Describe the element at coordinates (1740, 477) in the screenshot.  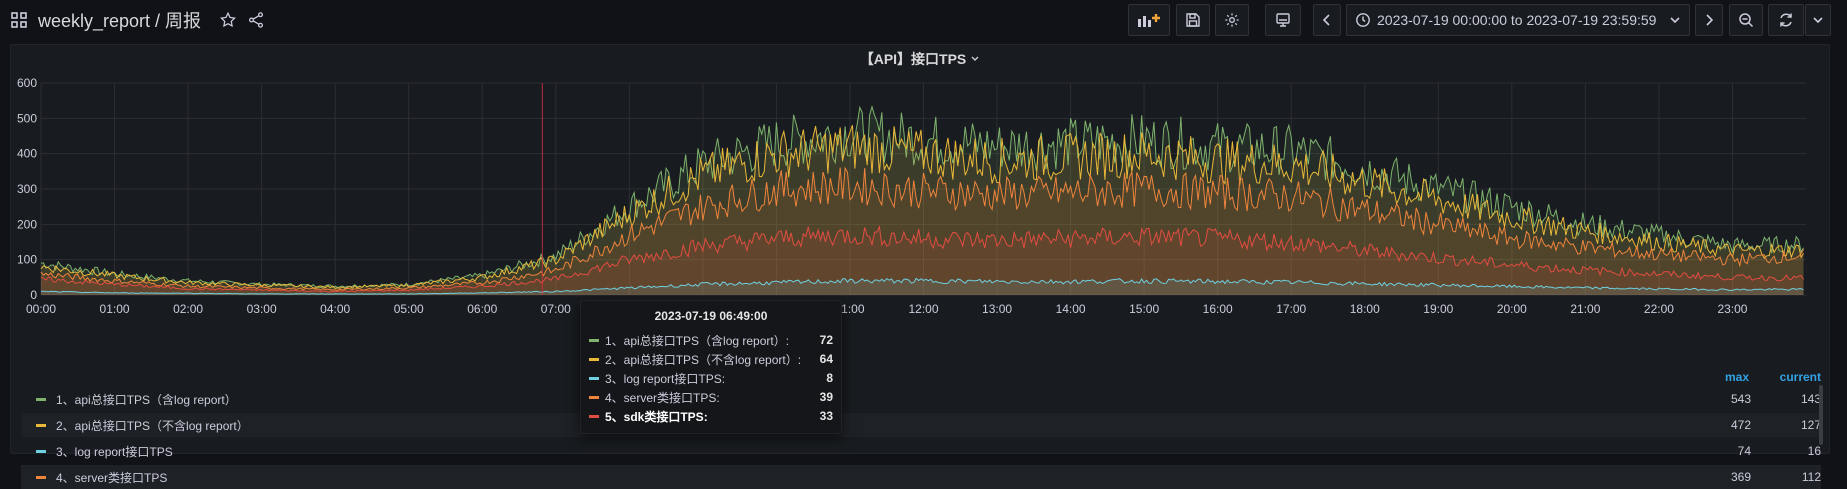
I see `legend-item-max: 369` at that location.